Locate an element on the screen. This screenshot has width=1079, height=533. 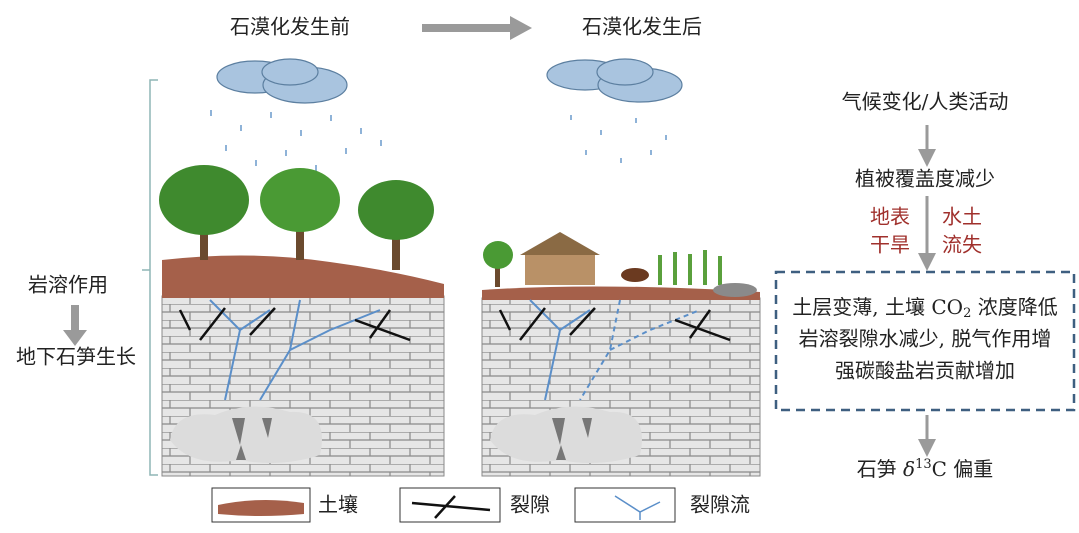
effect-label: 干旱 is located at coordinates (890, 245).